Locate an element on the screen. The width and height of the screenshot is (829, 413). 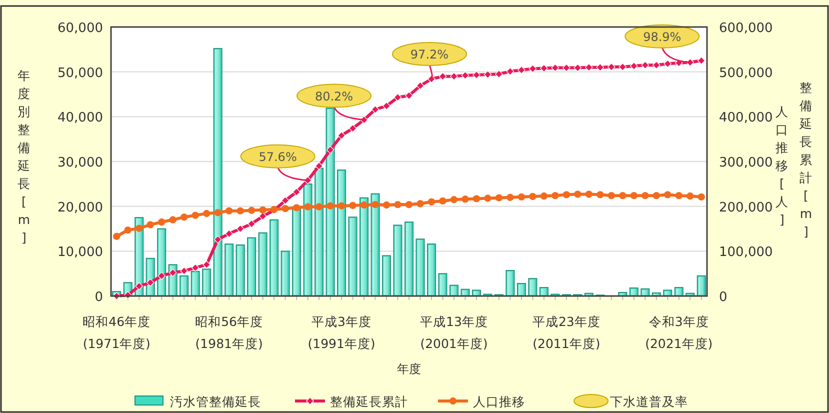
x-axis-title: 年度 is located at coordinates (409, 369).